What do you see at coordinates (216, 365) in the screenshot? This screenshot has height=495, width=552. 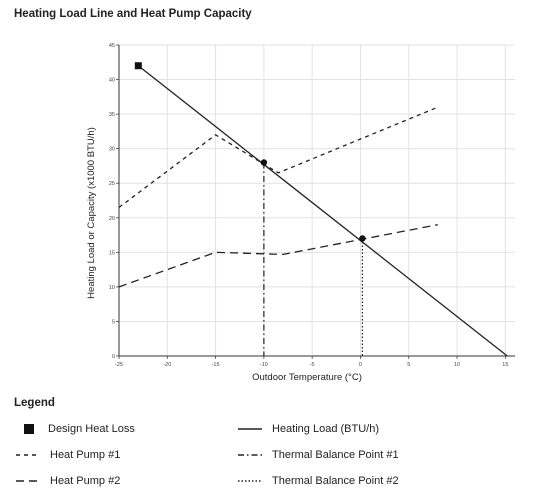 I see `x-tick-label: -15` at bounding box center [216, 365].